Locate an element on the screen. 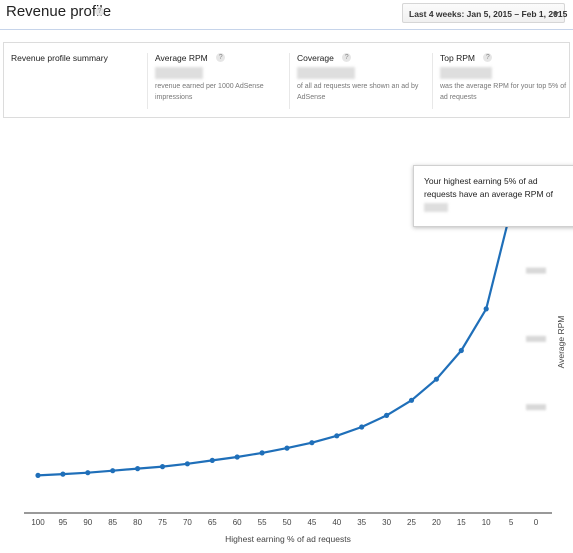 The height and width of the screenshot is (553, 573). date-range-label: Last 4 weeks: Jan 5, 2015 – Feb 1, 2015 is located at coordinates (488, 14).